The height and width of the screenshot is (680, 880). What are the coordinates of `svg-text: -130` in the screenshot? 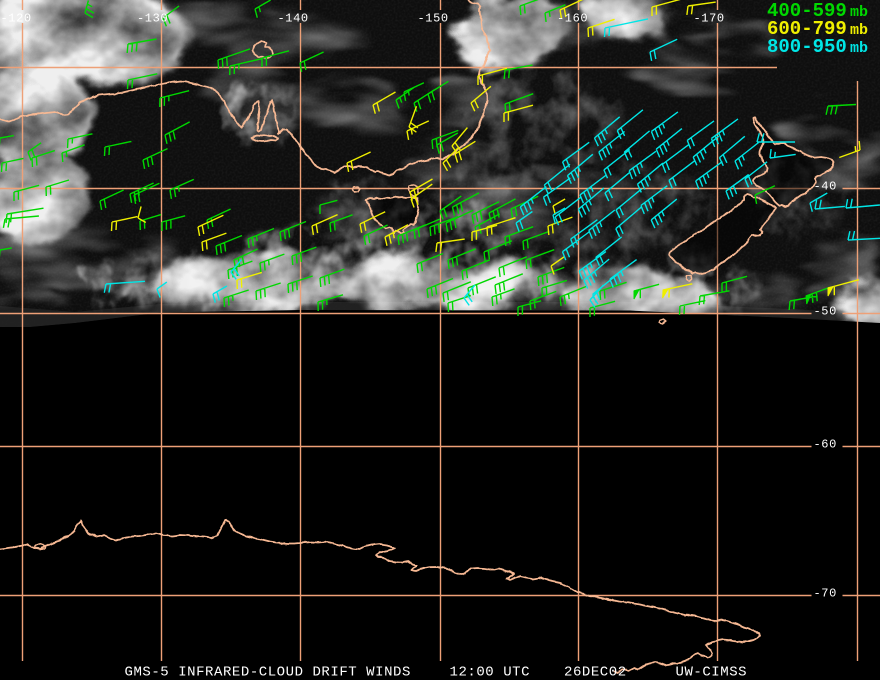 It's located at (152, 19).